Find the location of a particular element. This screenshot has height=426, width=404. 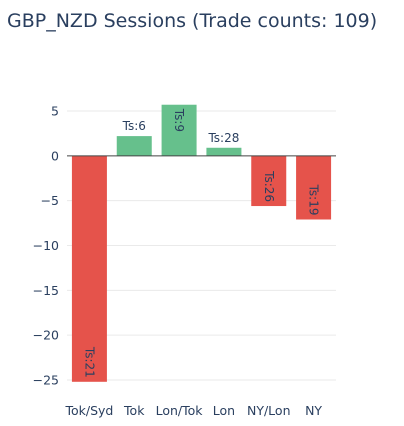

bar-data-label: Ts:19 is located at coordinates (314, 200).